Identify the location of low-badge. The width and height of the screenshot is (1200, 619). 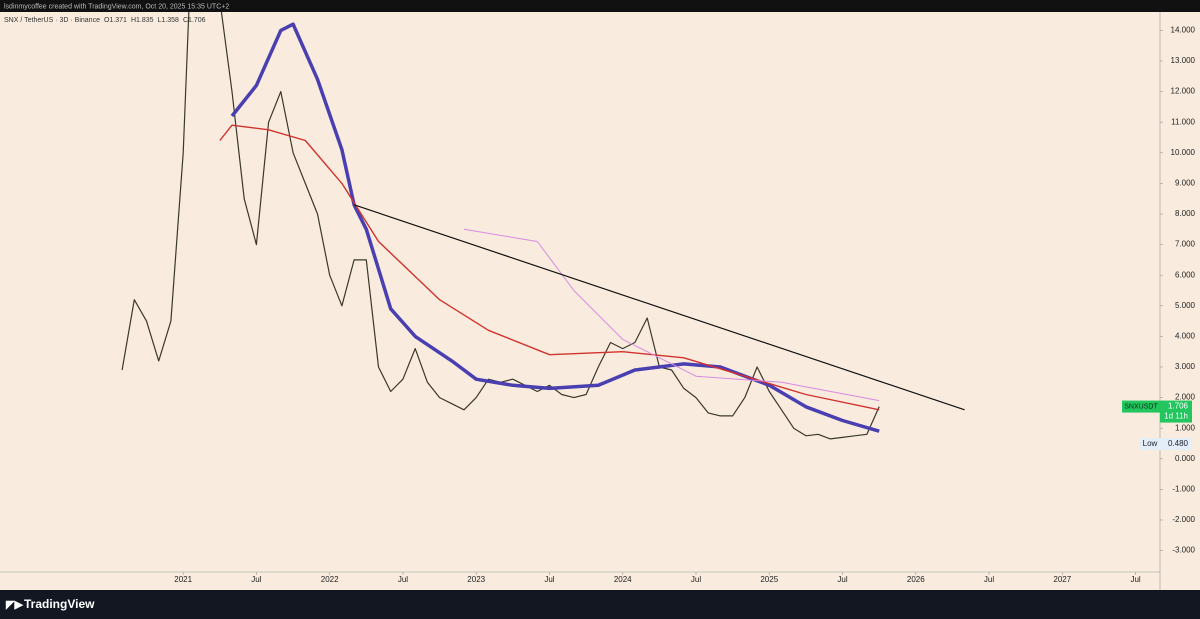
(1150, 444).